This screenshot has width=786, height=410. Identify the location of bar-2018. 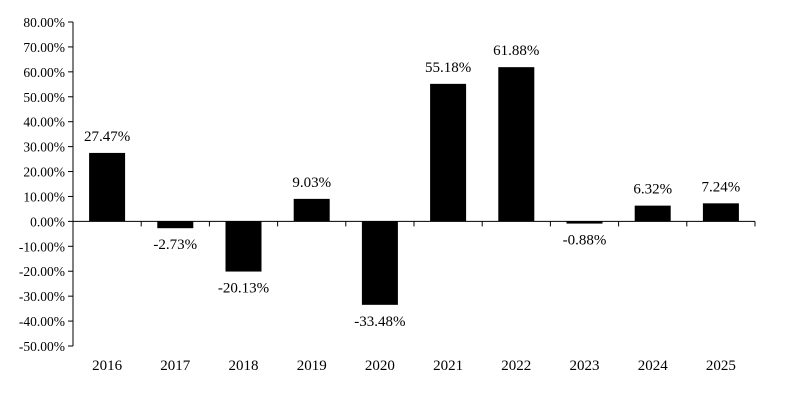
(243, 246).